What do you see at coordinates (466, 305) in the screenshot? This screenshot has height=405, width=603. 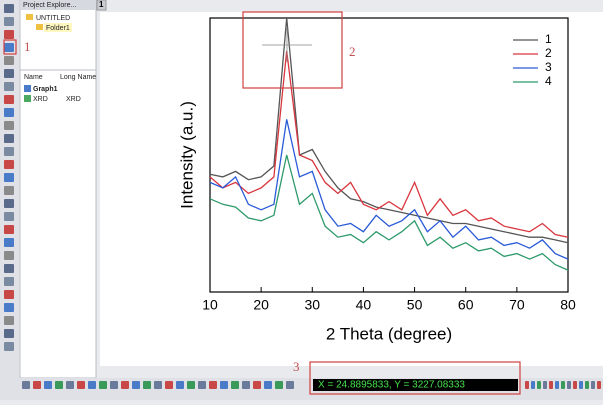 I see `x-tick-label: 60` at bounding box center [466, 305].